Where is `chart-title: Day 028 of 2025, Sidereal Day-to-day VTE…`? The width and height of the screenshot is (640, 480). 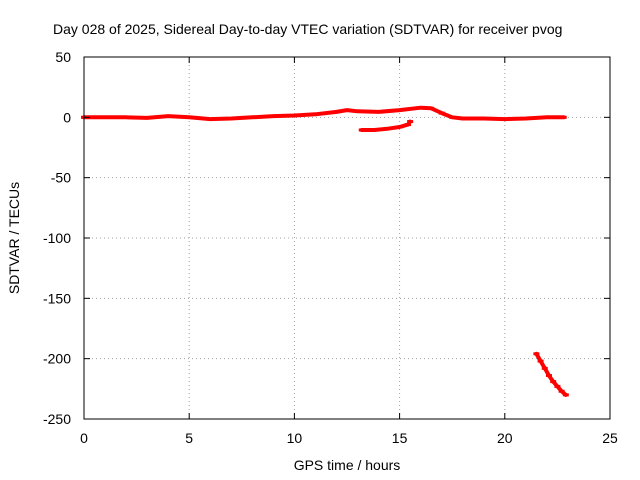
chart-title: Day 028 of 2025, Sidereal Day-to-day VTE… is located at coordinates (307, 29).